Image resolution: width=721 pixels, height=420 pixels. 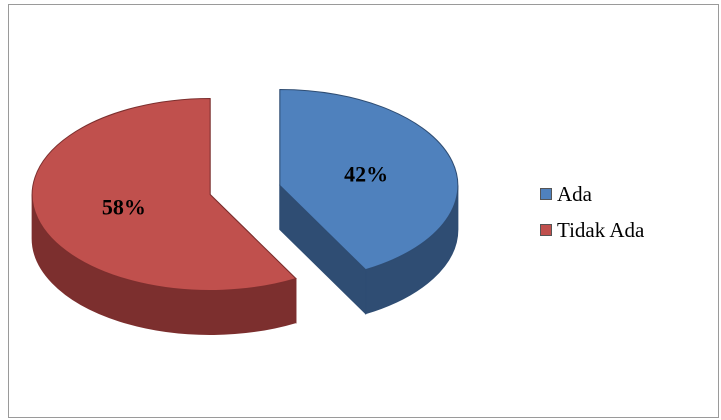 I want to click on legend-swatch-tidak-ada, so click(x=546, y=230).